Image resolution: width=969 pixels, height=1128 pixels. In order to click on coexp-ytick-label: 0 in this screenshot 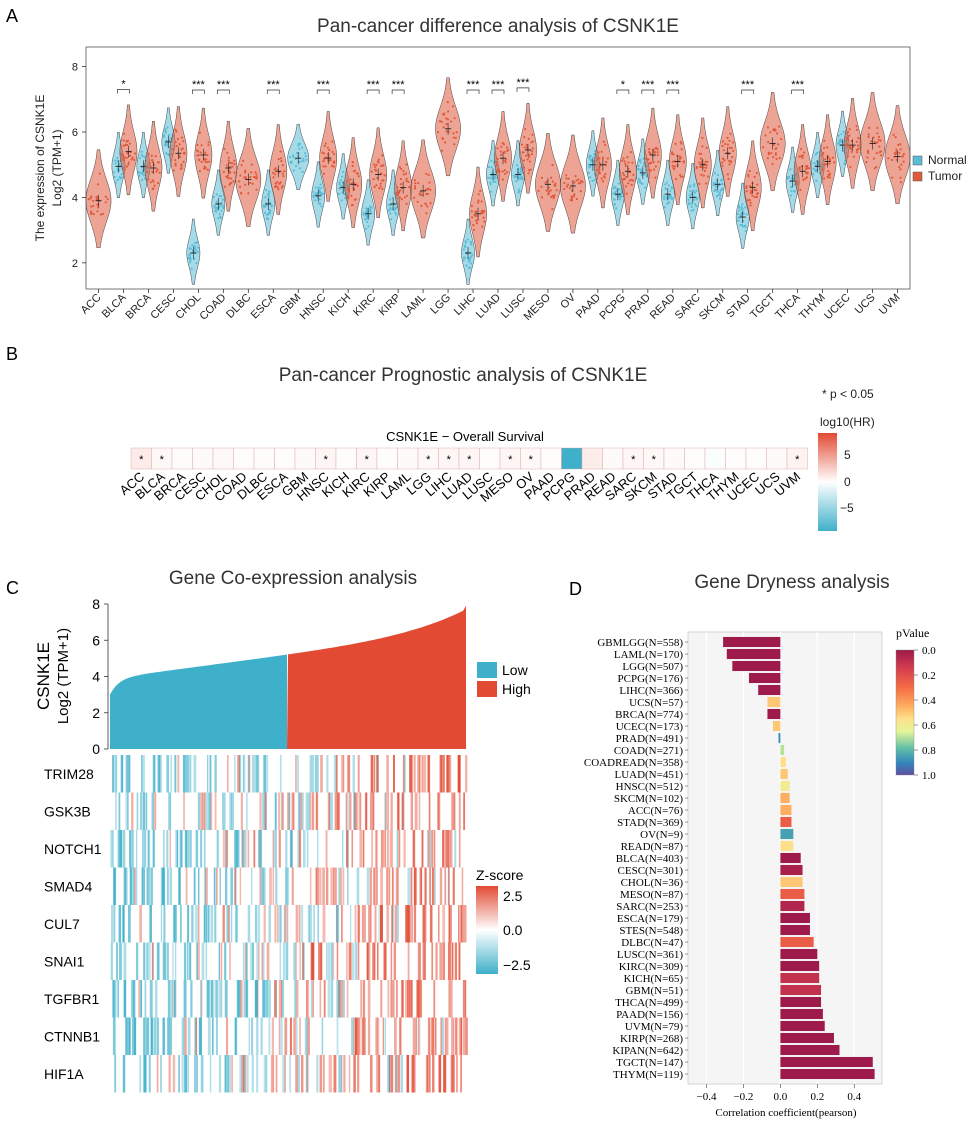, I will do `click(96, 749)`.